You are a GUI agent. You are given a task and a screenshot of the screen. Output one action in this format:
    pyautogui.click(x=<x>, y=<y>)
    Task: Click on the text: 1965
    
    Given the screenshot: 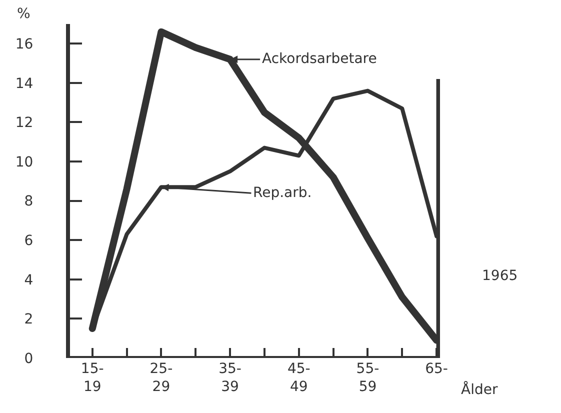 What is the action you would take?
    pyautogui.click(x=500, y=276)
    